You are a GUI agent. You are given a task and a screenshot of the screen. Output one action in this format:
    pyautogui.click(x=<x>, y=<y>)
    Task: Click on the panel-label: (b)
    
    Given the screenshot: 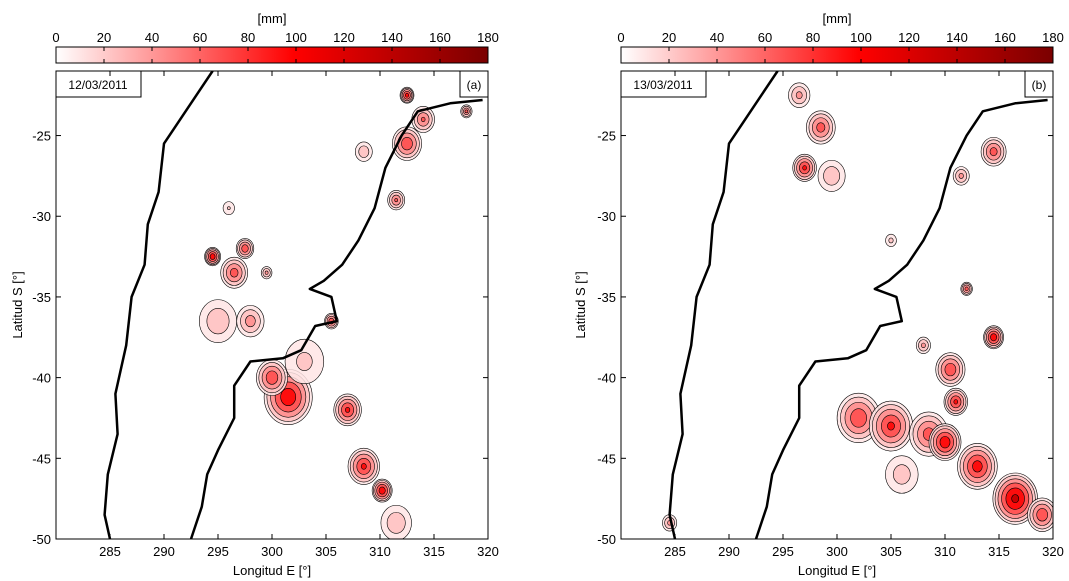 What is the action you would take?
    pyautogui.click(x=1039, y=85)
    